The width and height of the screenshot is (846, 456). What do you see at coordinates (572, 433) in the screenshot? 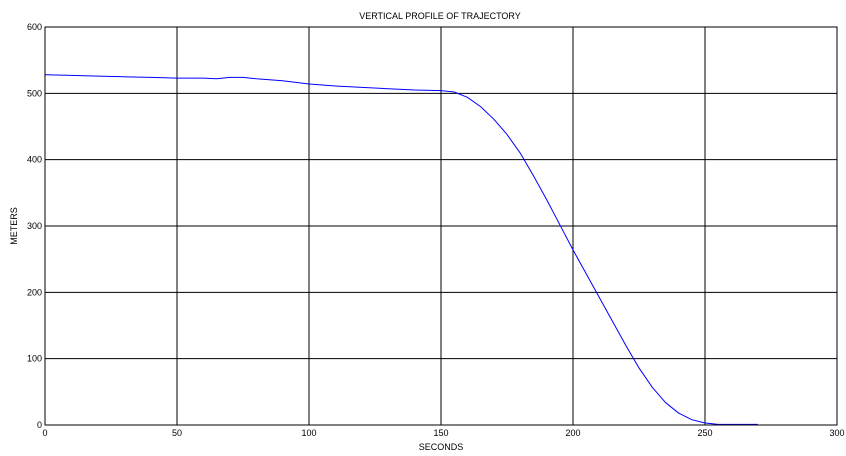
I see `x-tick-label: 200` at bounding box center [572, 433].